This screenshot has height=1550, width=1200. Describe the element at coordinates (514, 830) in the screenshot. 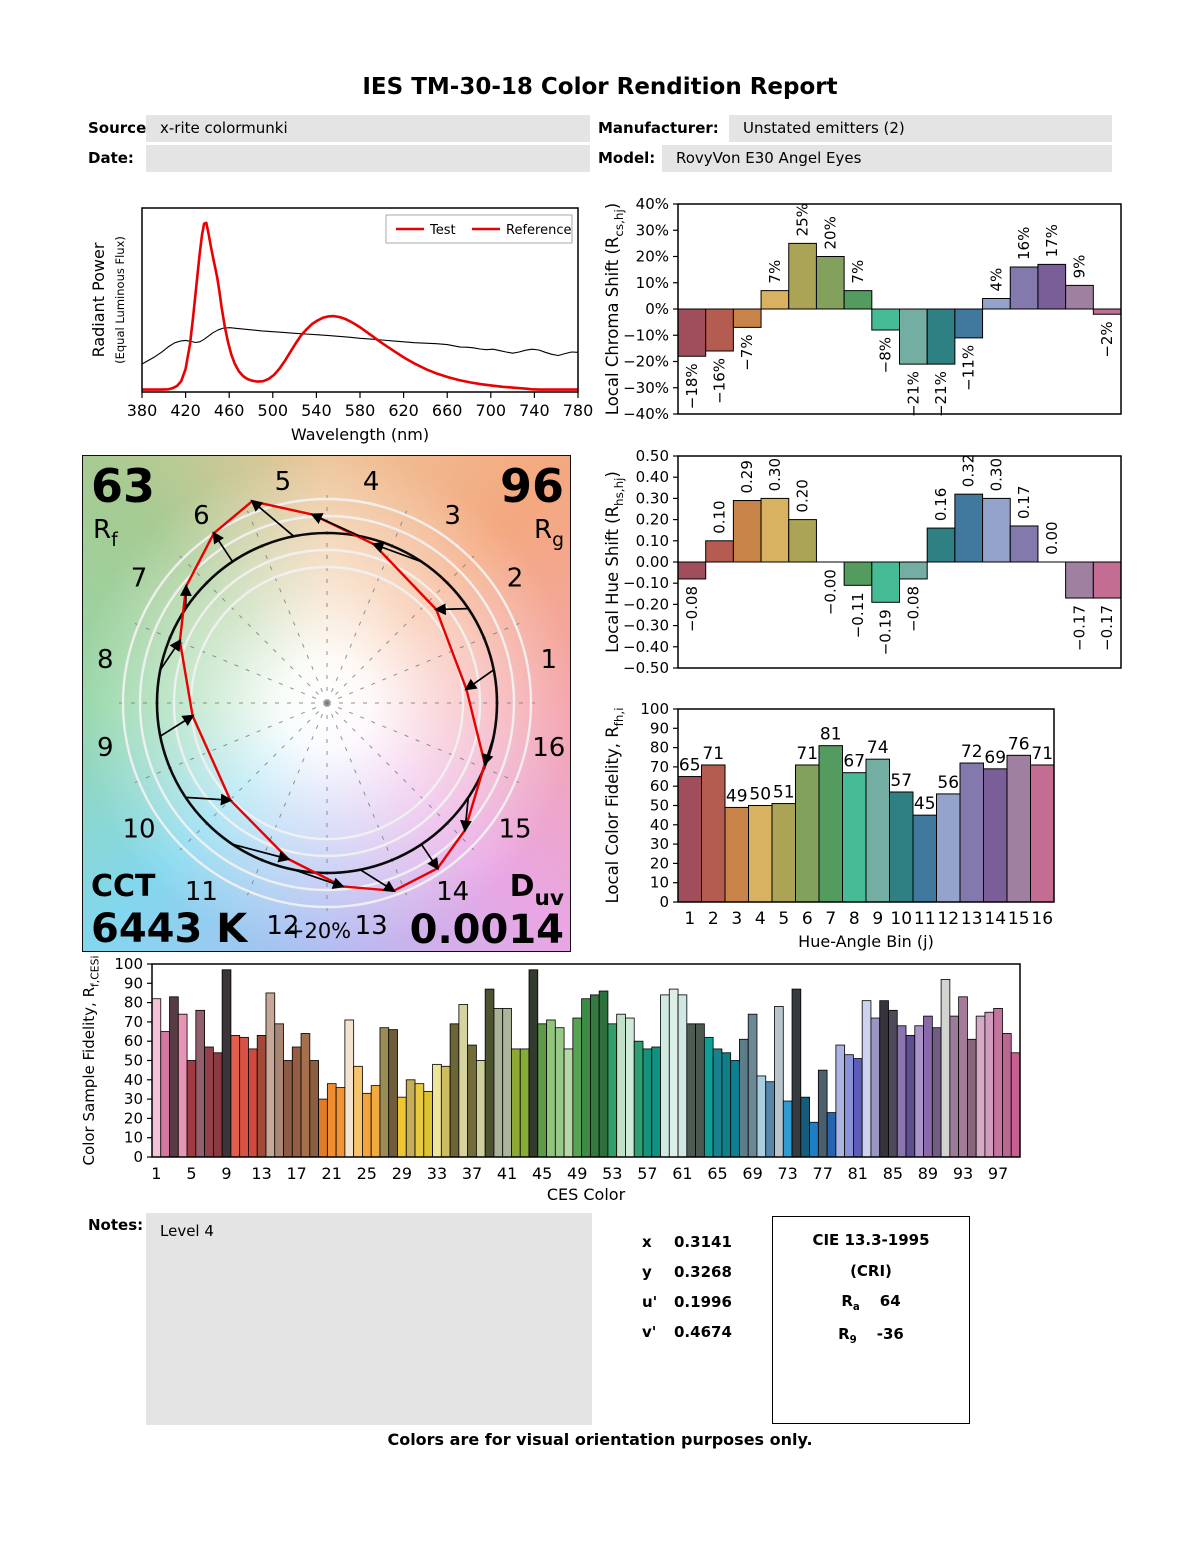

I see `svg-text: 15` at that location.